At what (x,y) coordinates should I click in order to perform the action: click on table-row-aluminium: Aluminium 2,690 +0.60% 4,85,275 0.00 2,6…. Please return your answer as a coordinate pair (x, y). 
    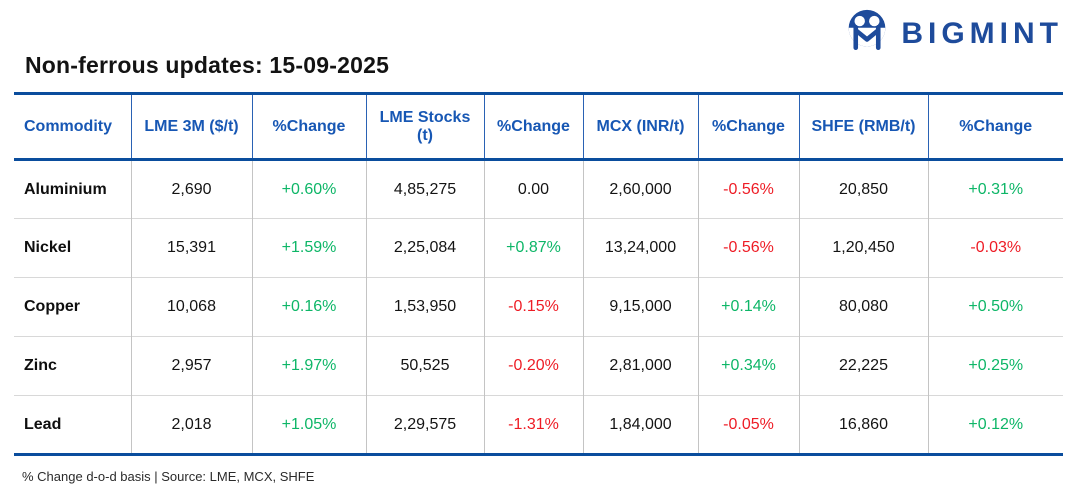
    Looking at the image, I should click on (538, 189).